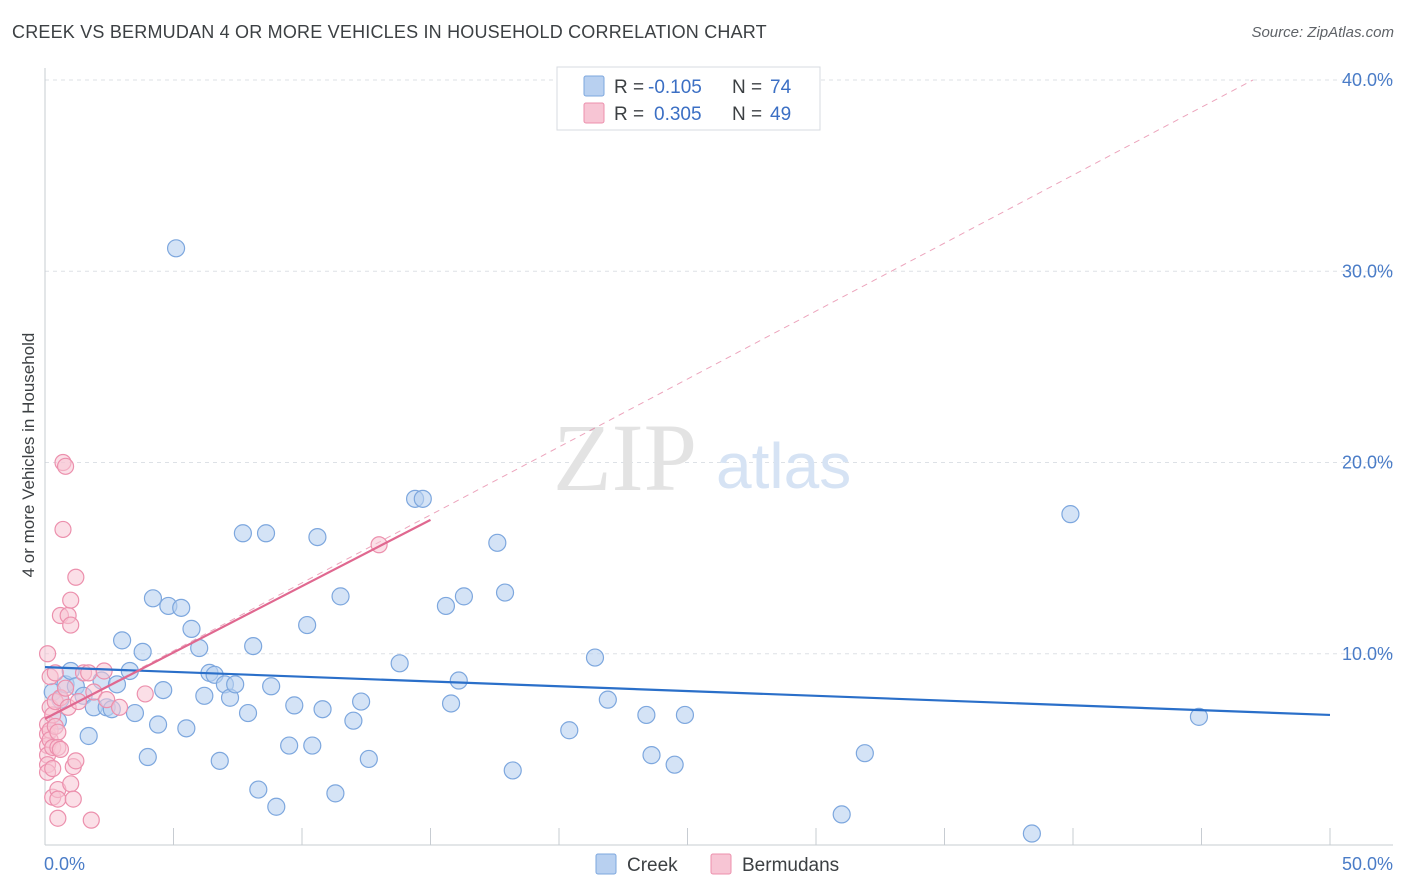 The height and width of the screenshot is (892, 1406). What do you see at coordinates (606, 864) in the screenshot?
I see `bottom-legend-creek-swatch` at bounding box center [606, 864].